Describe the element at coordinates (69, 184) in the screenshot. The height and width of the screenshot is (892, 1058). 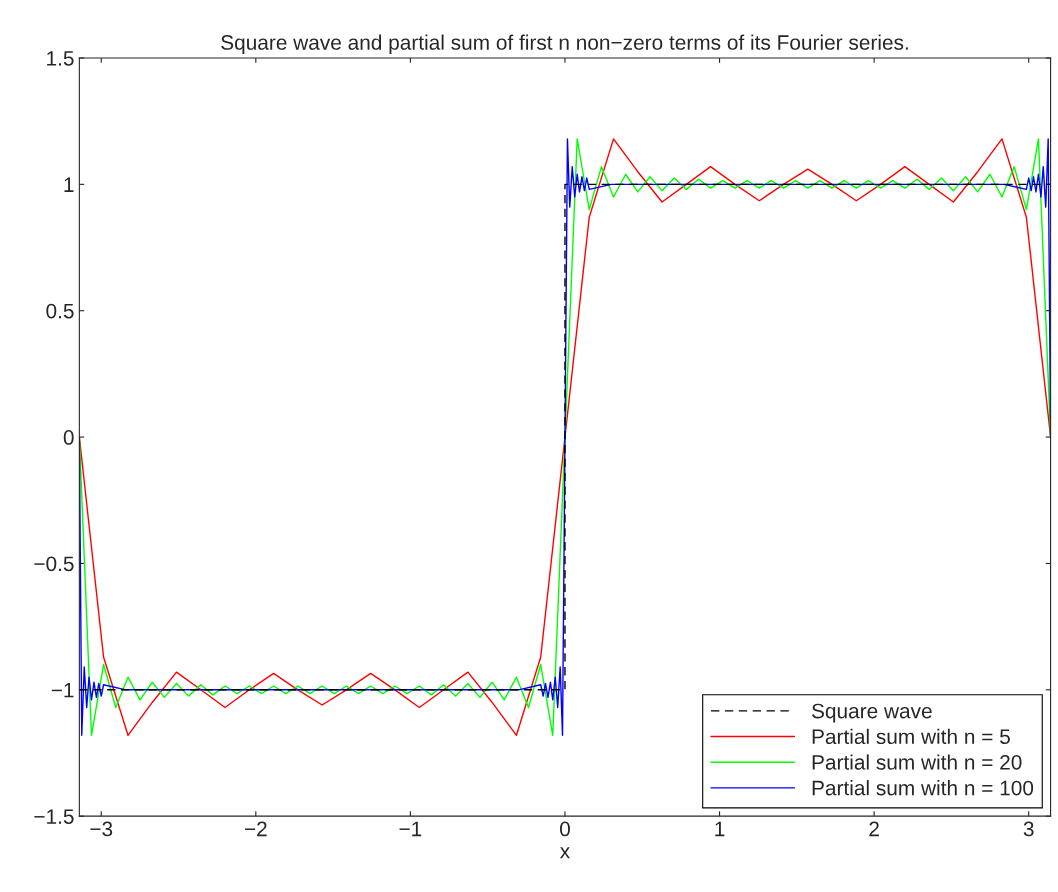
I see `y-tick-label: 1` at that location.